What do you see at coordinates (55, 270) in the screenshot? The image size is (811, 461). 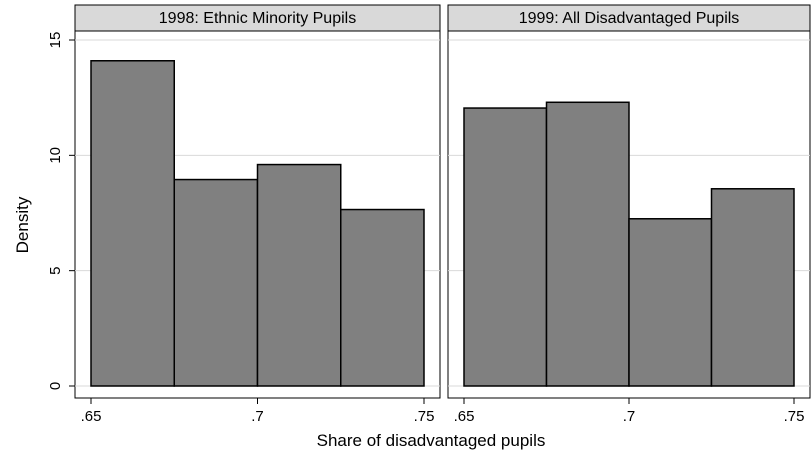 I see `y-tick-label: 5` at bounding box center [55, 270].